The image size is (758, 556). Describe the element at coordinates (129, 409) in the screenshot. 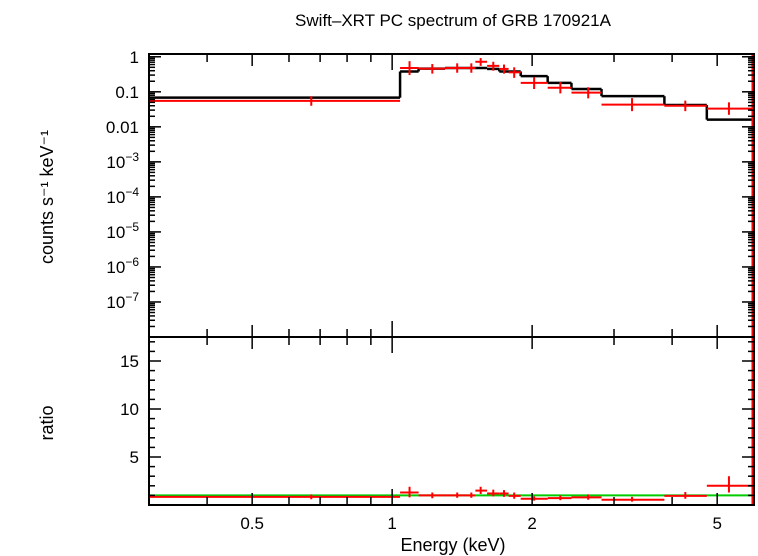

I see `ratio-y-tick-label-1: 10` at that location.